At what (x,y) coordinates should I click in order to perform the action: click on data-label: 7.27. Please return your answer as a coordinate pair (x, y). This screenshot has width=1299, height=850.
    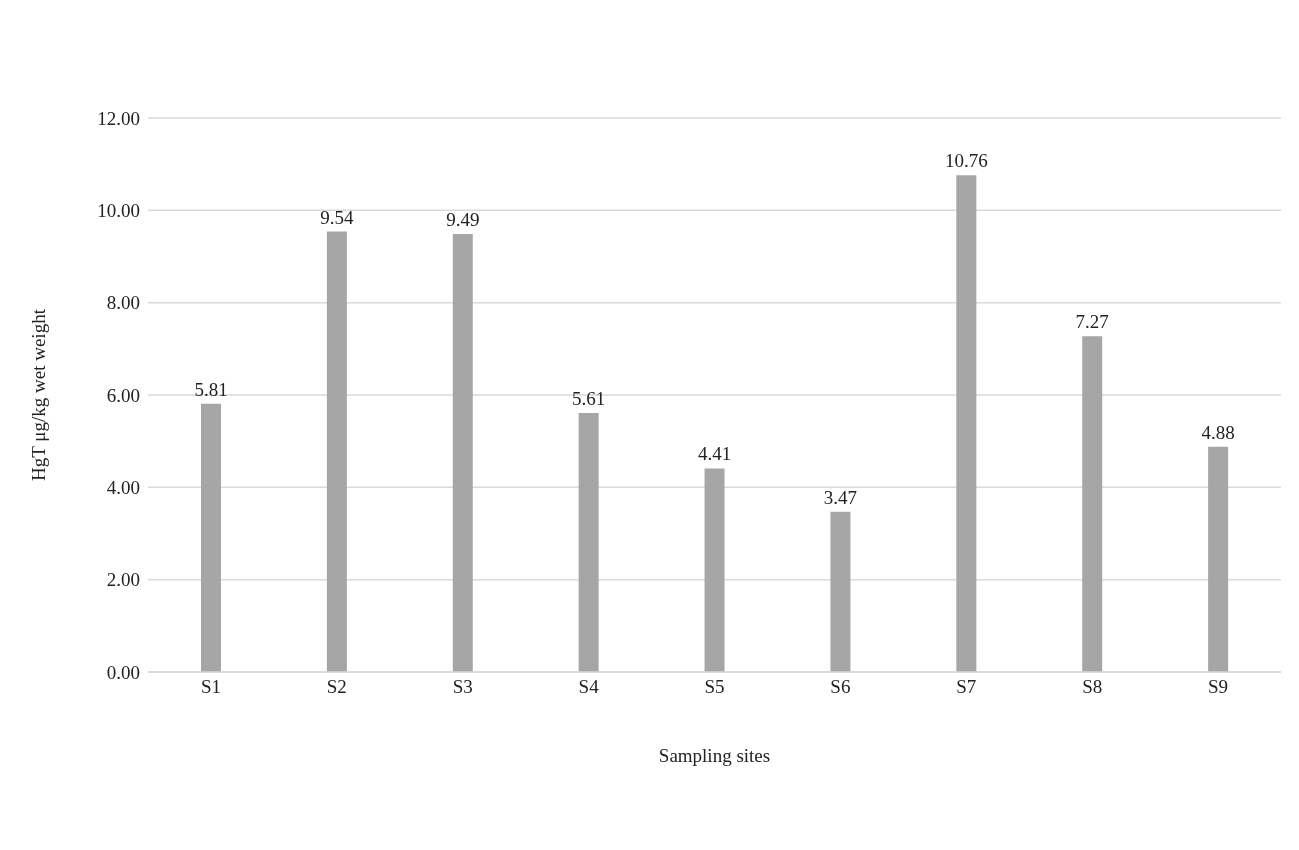
    Looking at the image, I should click on (1092, 322).